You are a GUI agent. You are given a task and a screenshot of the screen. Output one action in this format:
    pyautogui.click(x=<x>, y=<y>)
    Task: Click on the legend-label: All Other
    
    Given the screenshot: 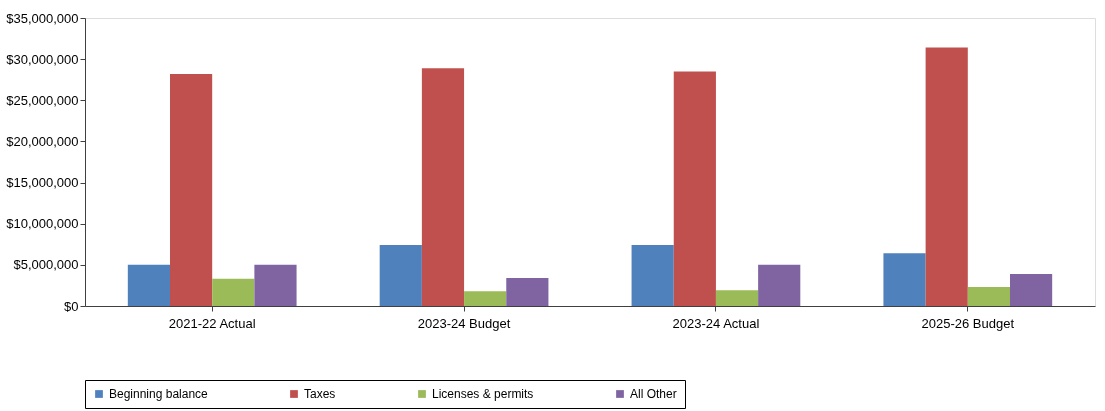 What is the action you would take?
    pyautogui.click(x=653, y=394)
    